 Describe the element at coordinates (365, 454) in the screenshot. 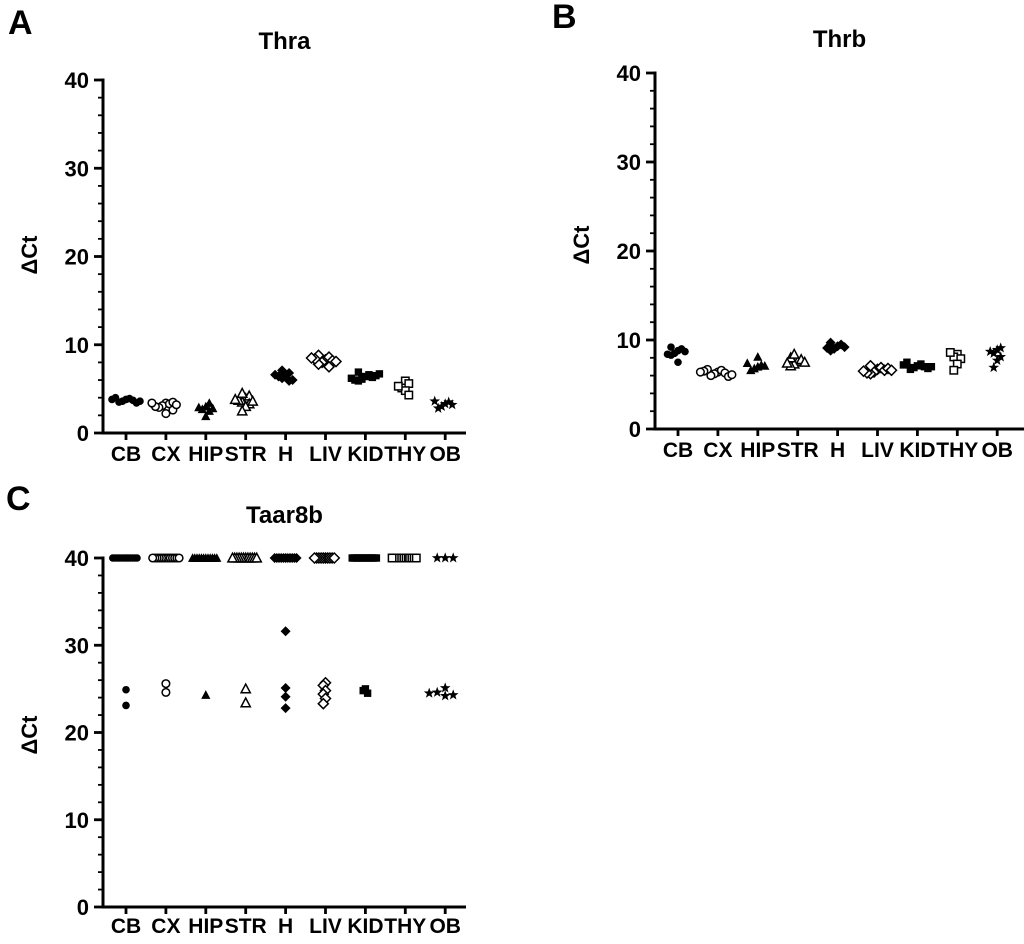

I see `x-tick-label: KID` at that location.